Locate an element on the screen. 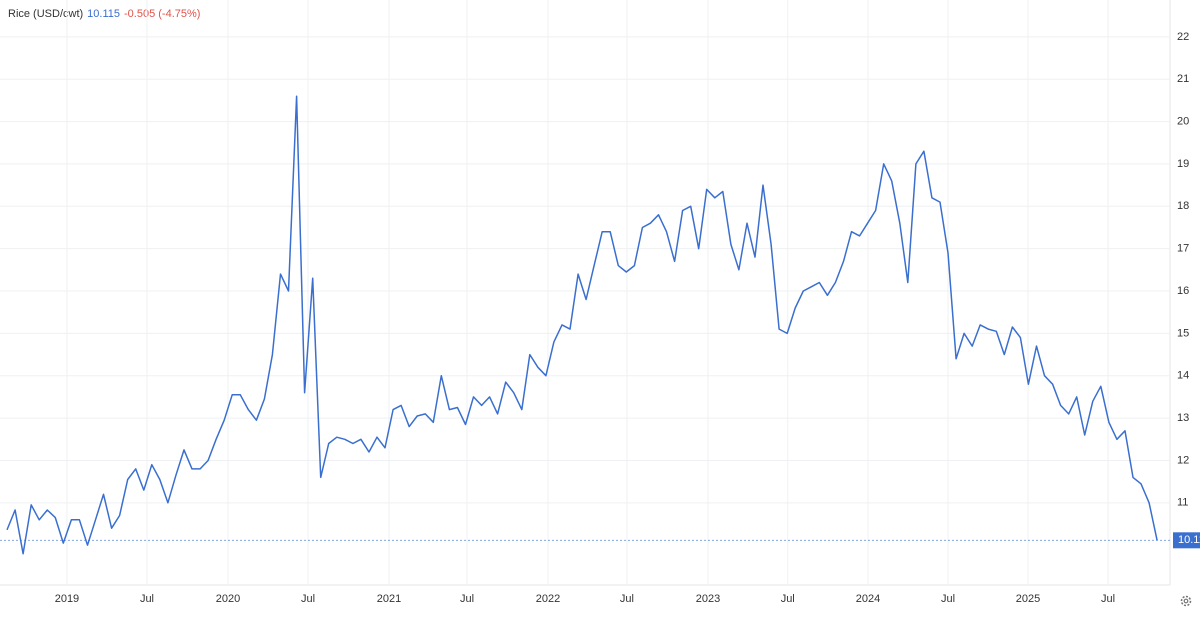 Image resolution: width=1200 pixels, height=624 pixels. y-tick-label: 14 is located at coordinates (1183, 376).